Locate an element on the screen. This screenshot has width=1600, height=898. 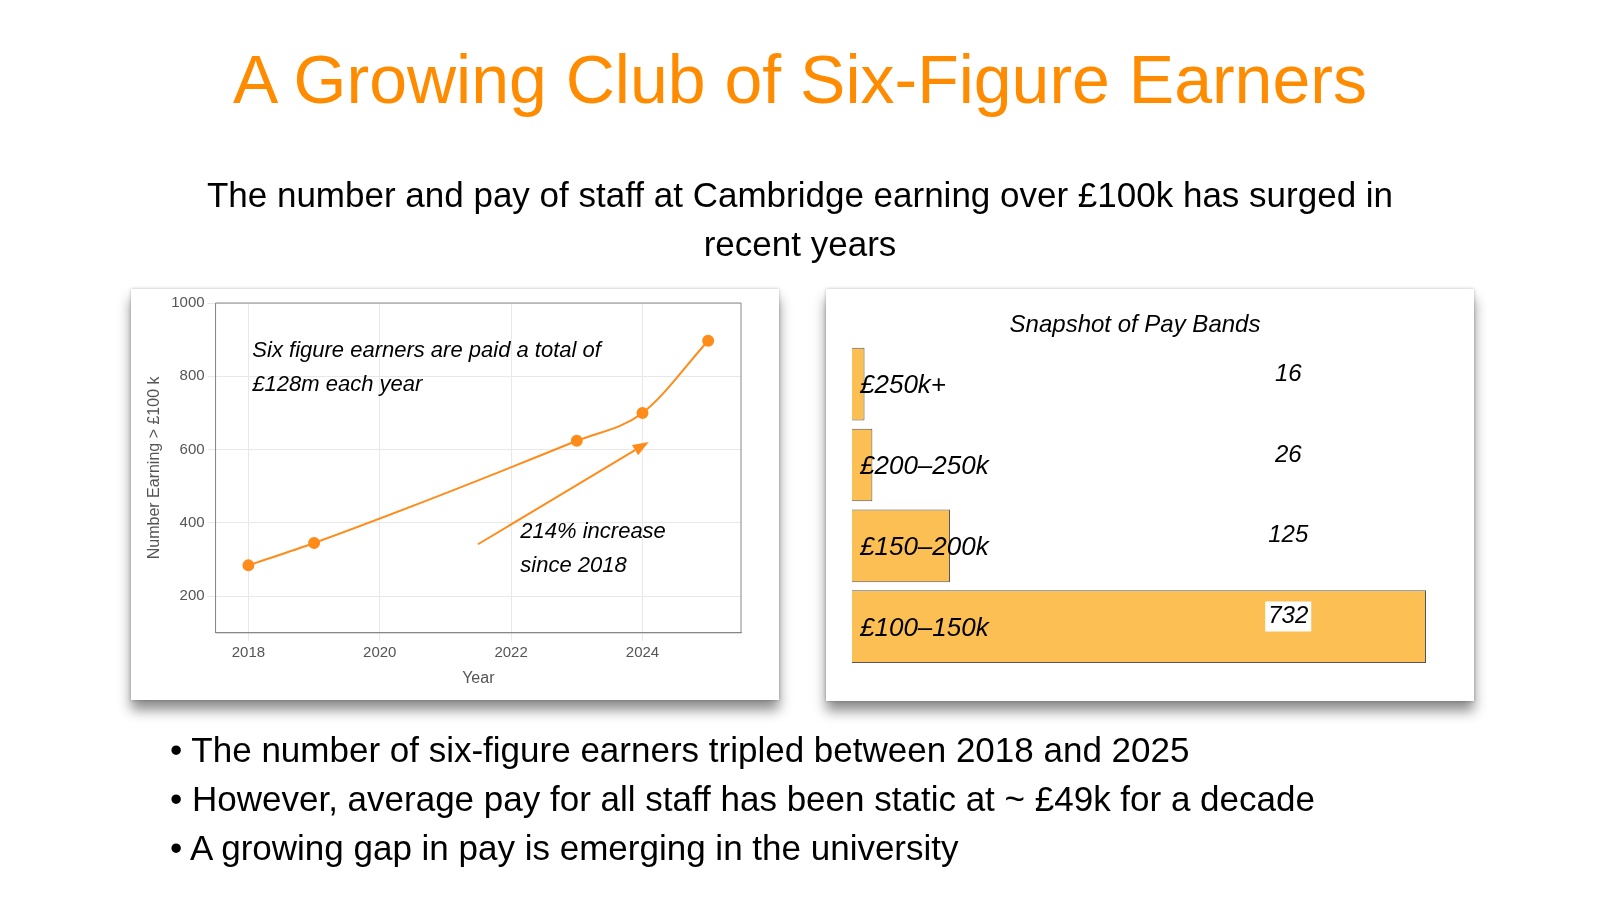
x-tick-label: 2020 is located at coordinates (380, 651).